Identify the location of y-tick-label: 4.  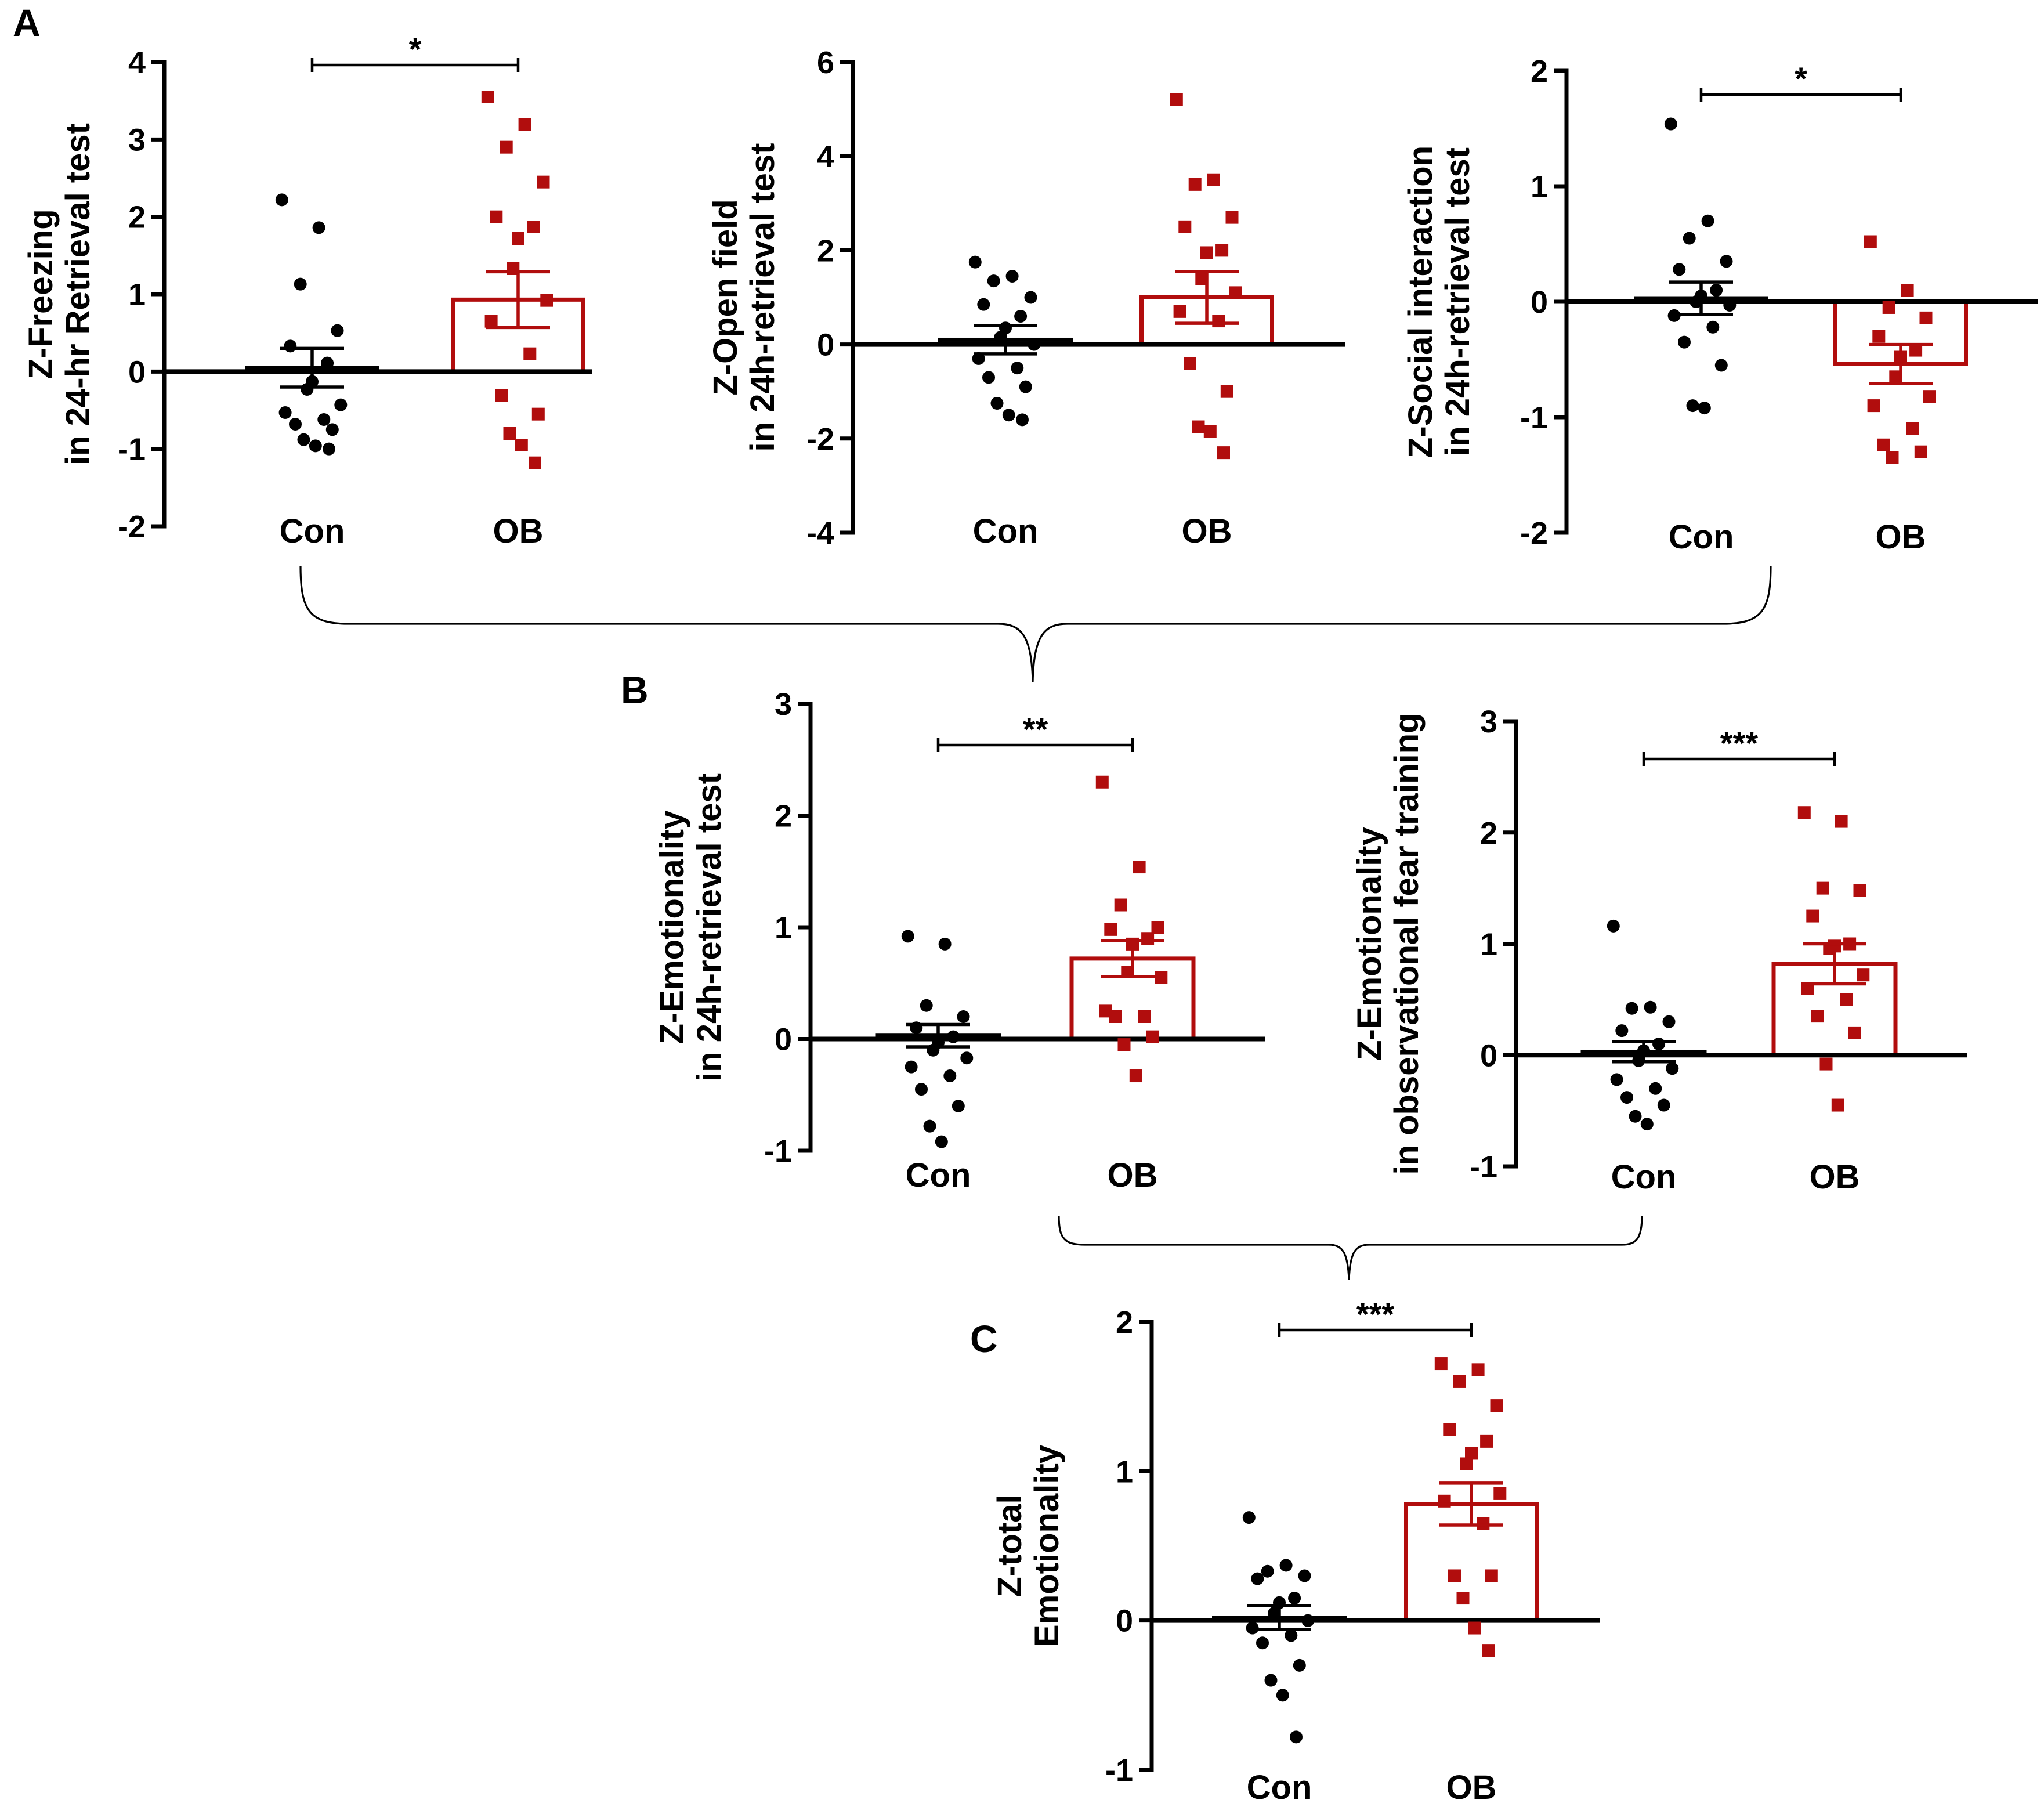
(137, 62).